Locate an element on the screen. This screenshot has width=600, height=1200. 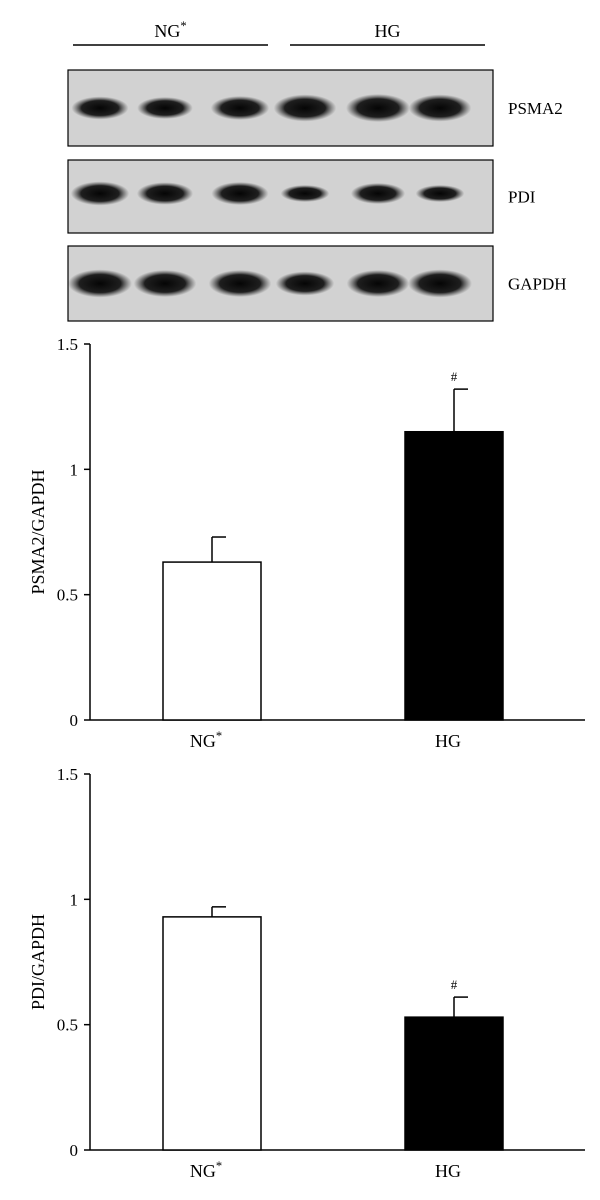
blot-row-label-psma2: PSMA2 is located at coordinates (535, 108).